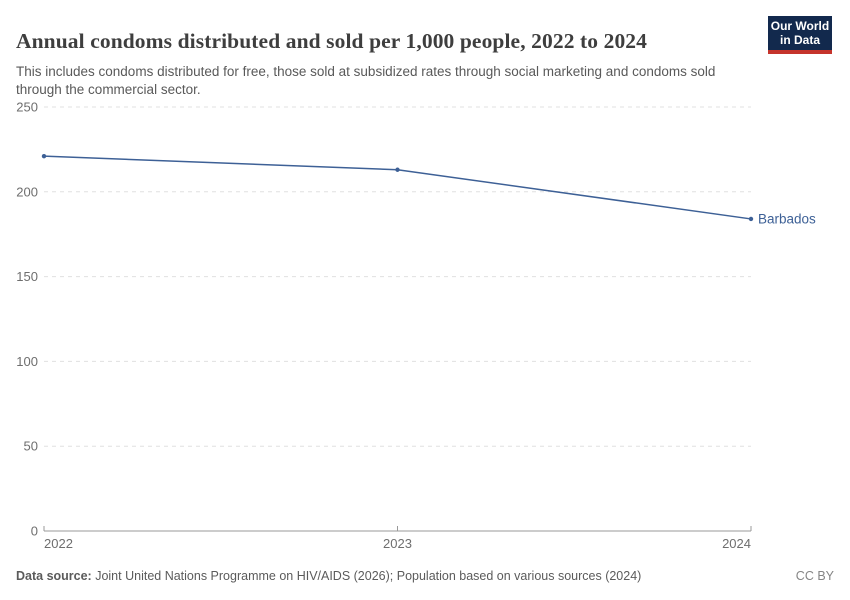  What do you see at coordinates (814, 576) in the screenshot?
I see `license-badge: CC BY` at bounding box center [814, 576].